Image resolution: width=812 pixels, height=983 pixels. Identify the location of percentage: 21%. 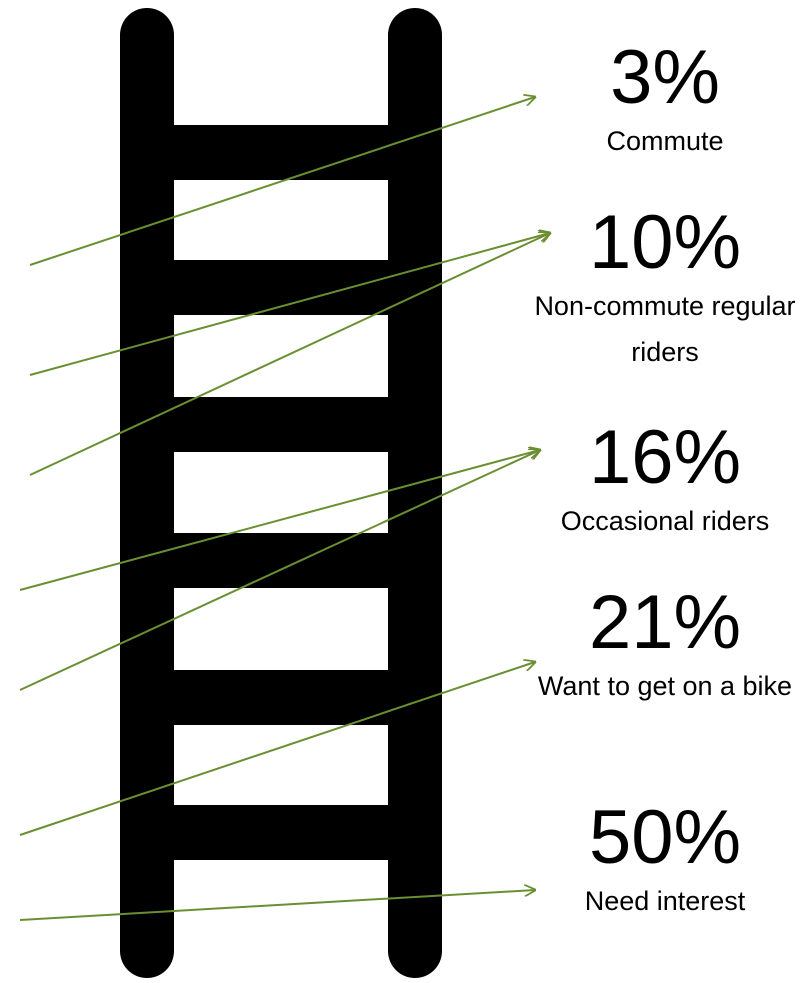
(665, 622).